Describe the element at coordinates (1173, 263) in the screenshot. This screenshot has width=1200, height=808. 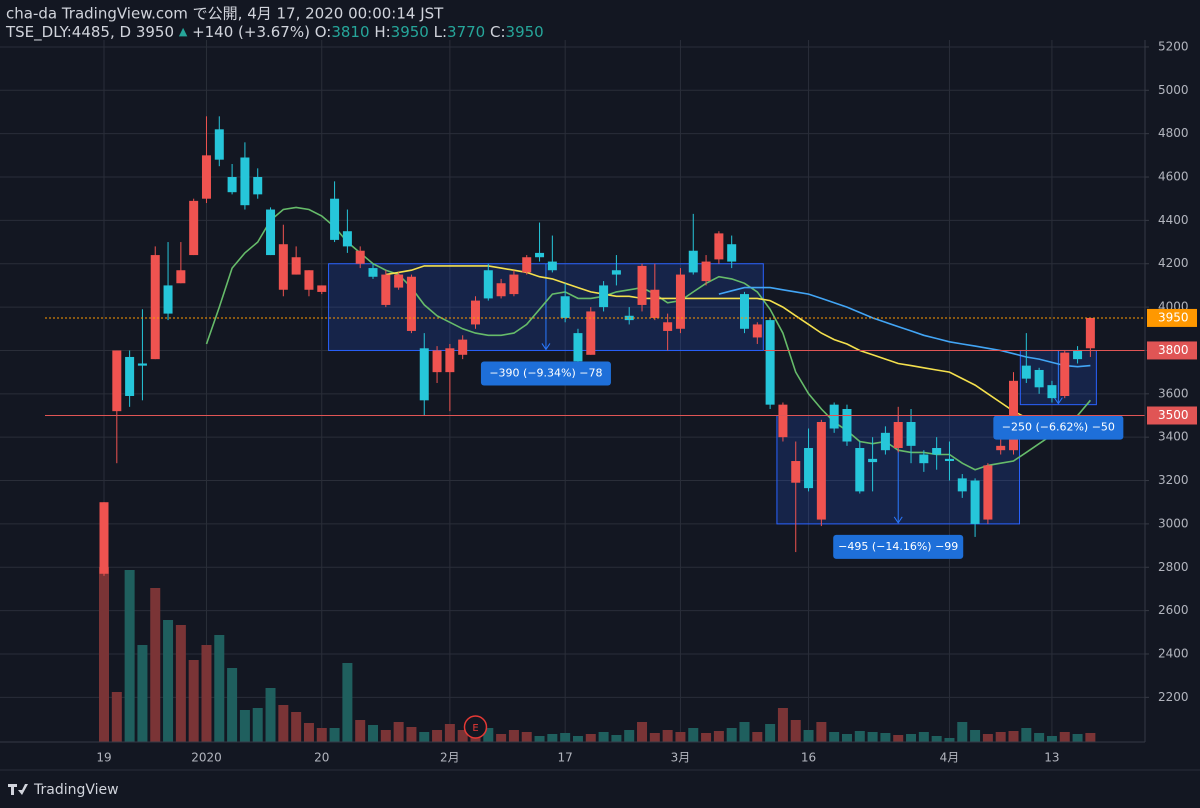
I see `y-tick-label: 4200` at that location.